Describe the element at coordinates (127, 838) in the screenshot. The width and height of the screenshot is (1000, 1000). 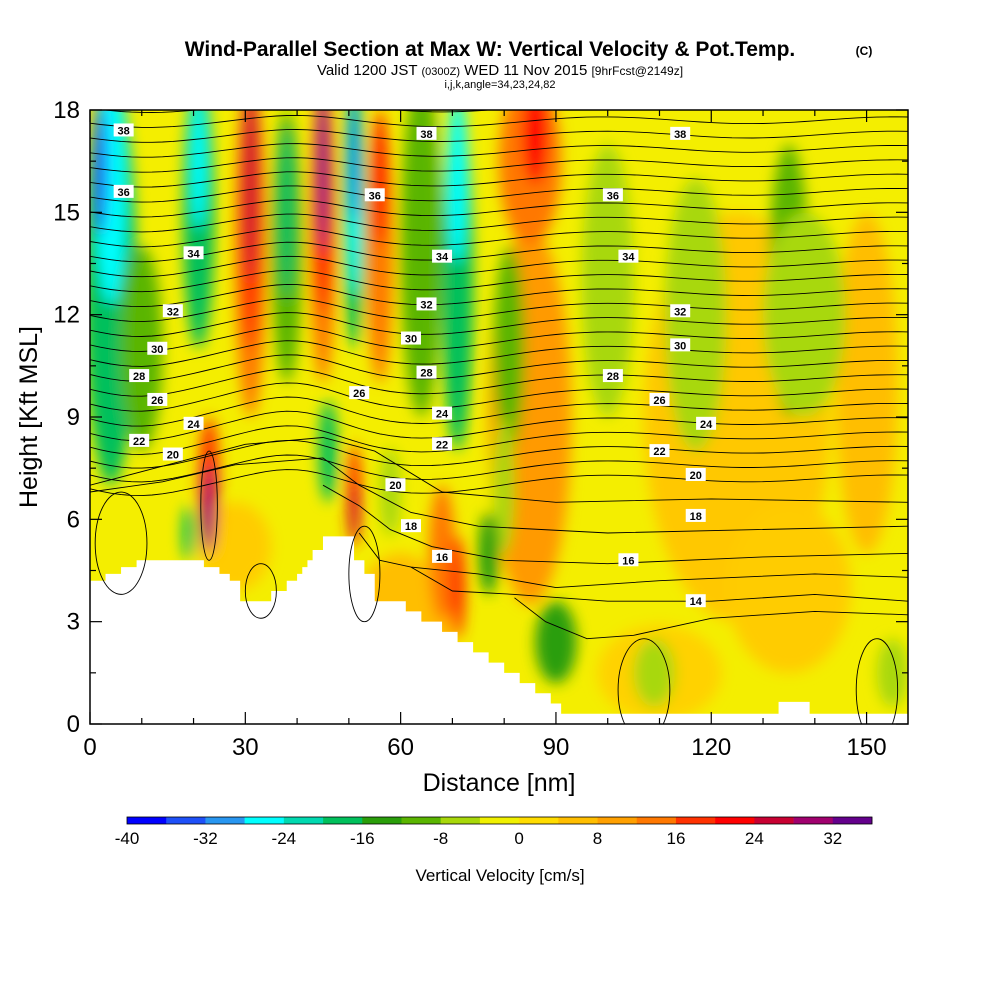
I see `colorbar-tick-label: -40` at that location.